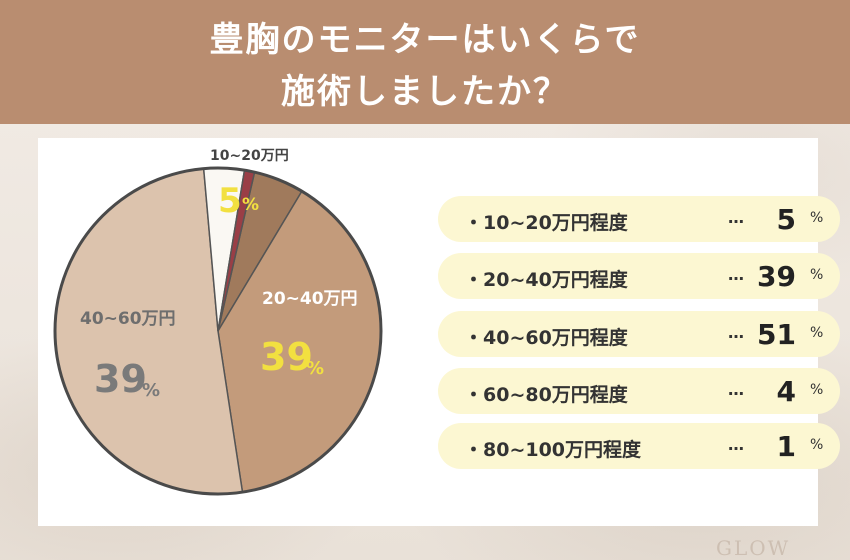  What do you see at coordinates (546, 223) in the screenshot?
I see `legend-label: ・10~20万円程度` at bounding box center [546, 223].